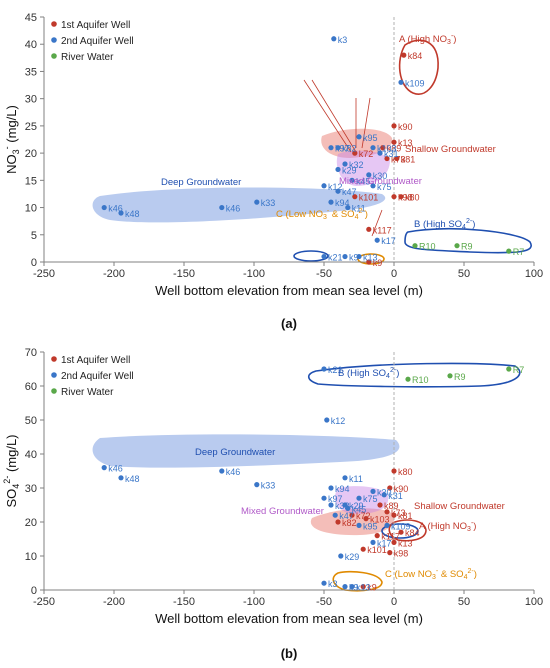  I want to click on data-point-label: k33, so click(268, 203).